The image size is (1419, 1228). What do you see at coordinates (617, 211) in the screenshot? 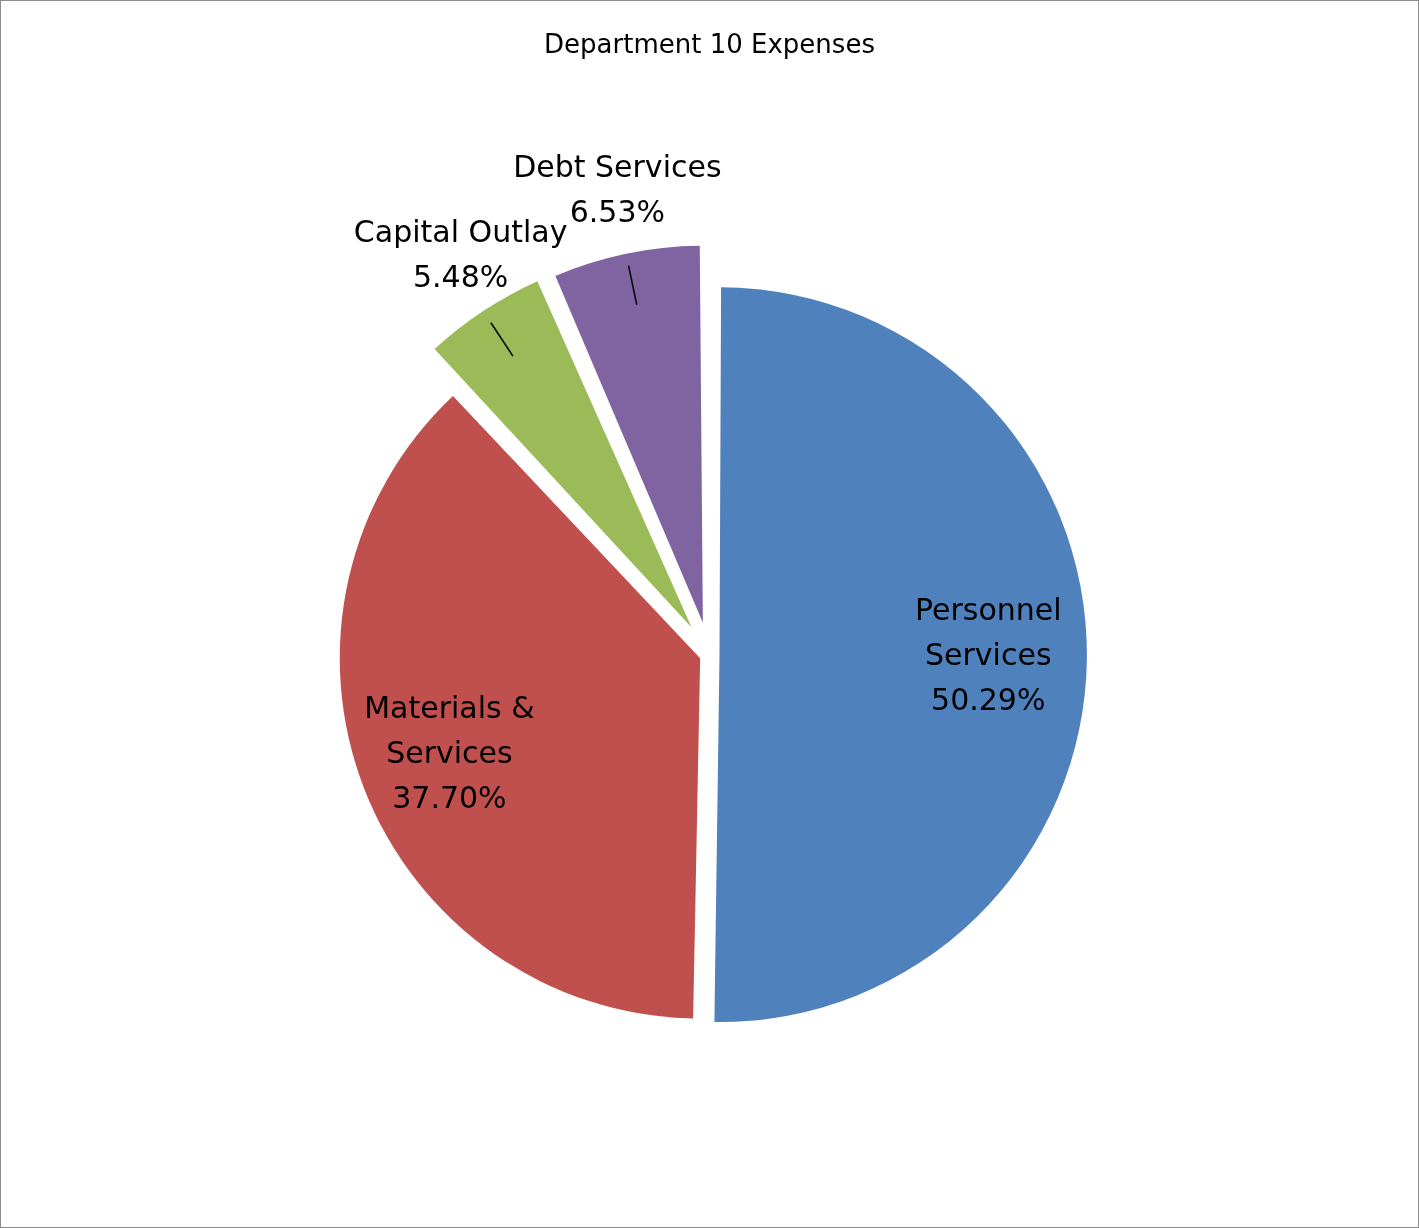
I see `data-label: 6.53%` at bounding box center [617, 211].